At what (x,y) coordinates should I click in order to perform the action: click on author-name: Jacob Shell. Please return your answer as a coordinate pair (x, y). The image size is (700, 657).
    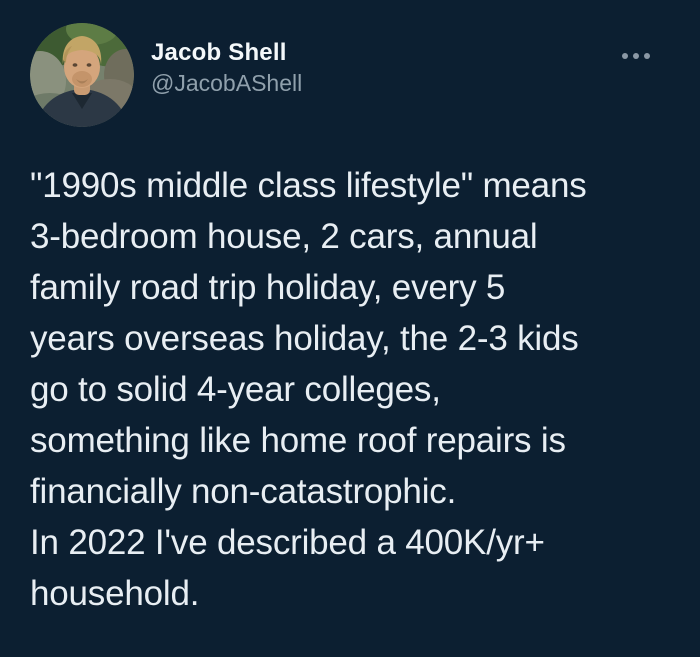
    Looking at the image, I should click on (219, 52).